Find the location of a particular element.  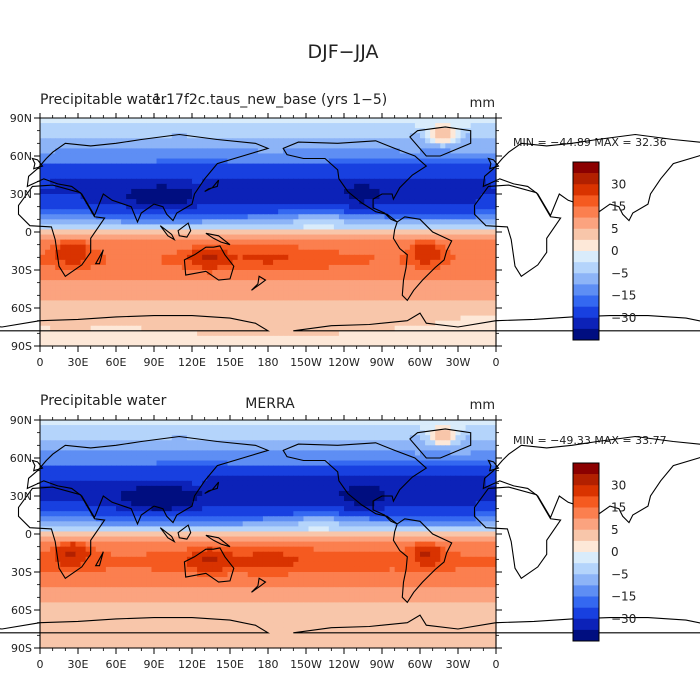

colorbar-label: −15 is located at coordinates (623, 296).